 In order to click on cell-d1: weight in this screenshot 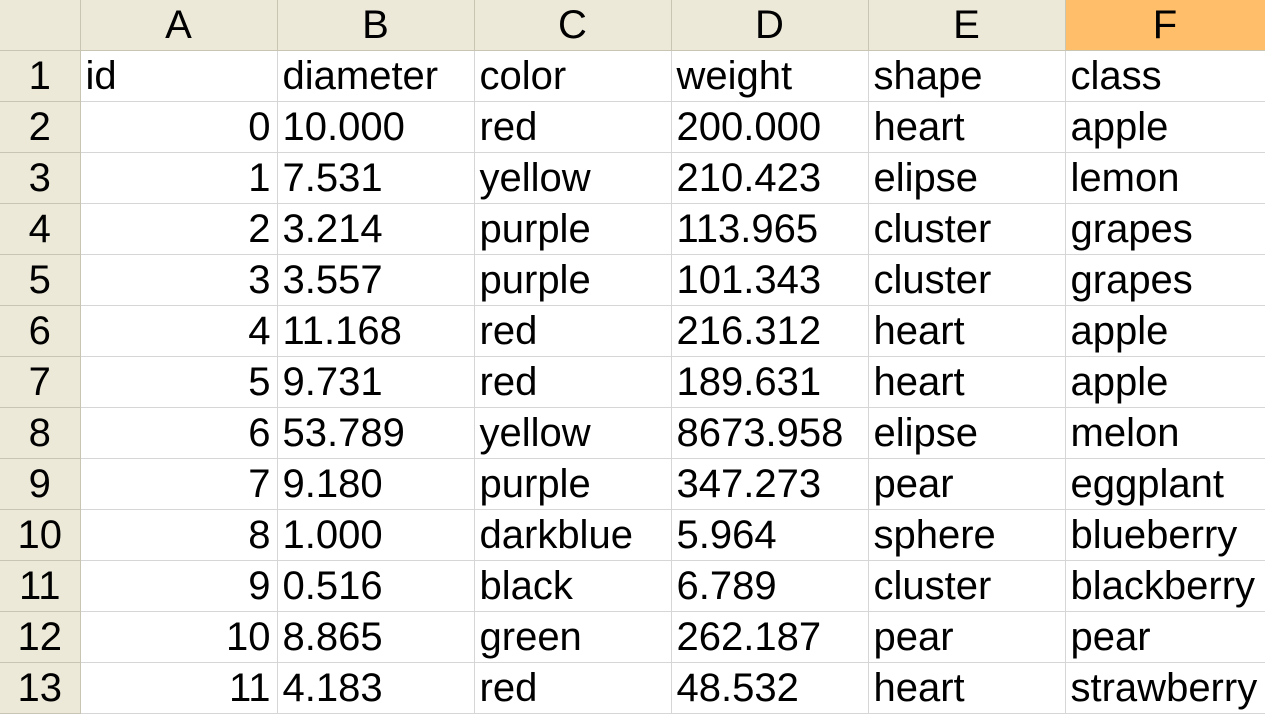, I will do `click(770, 76)`.